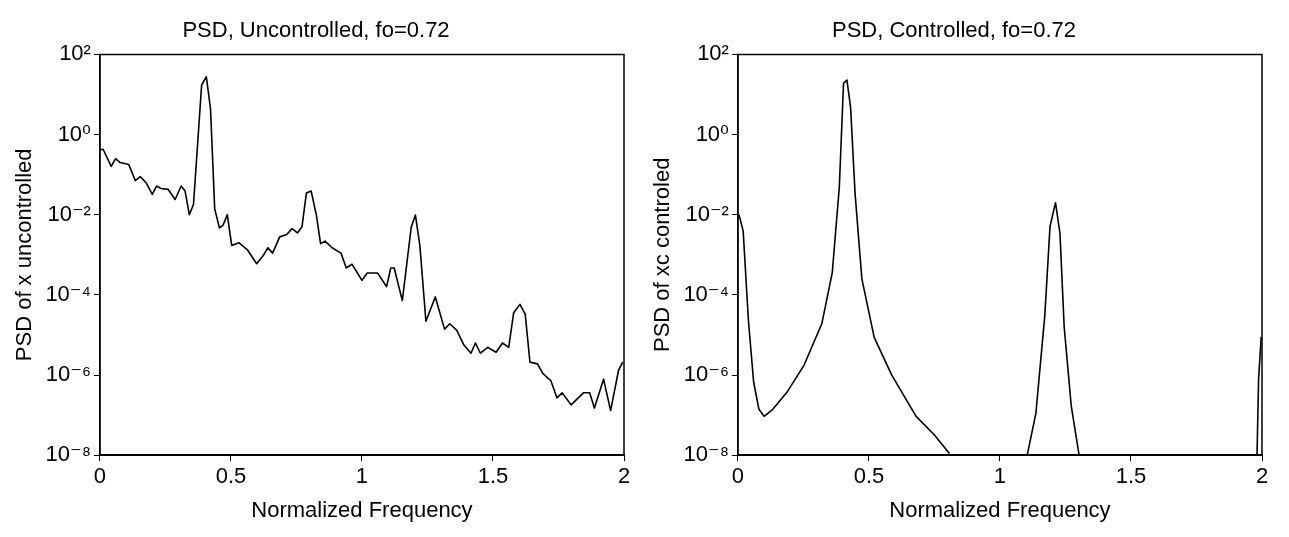 The width and height of the screenshot is (1289, 537). I want to click on y-axis-title: PSD of x uncontrolled, so click(24, 255).